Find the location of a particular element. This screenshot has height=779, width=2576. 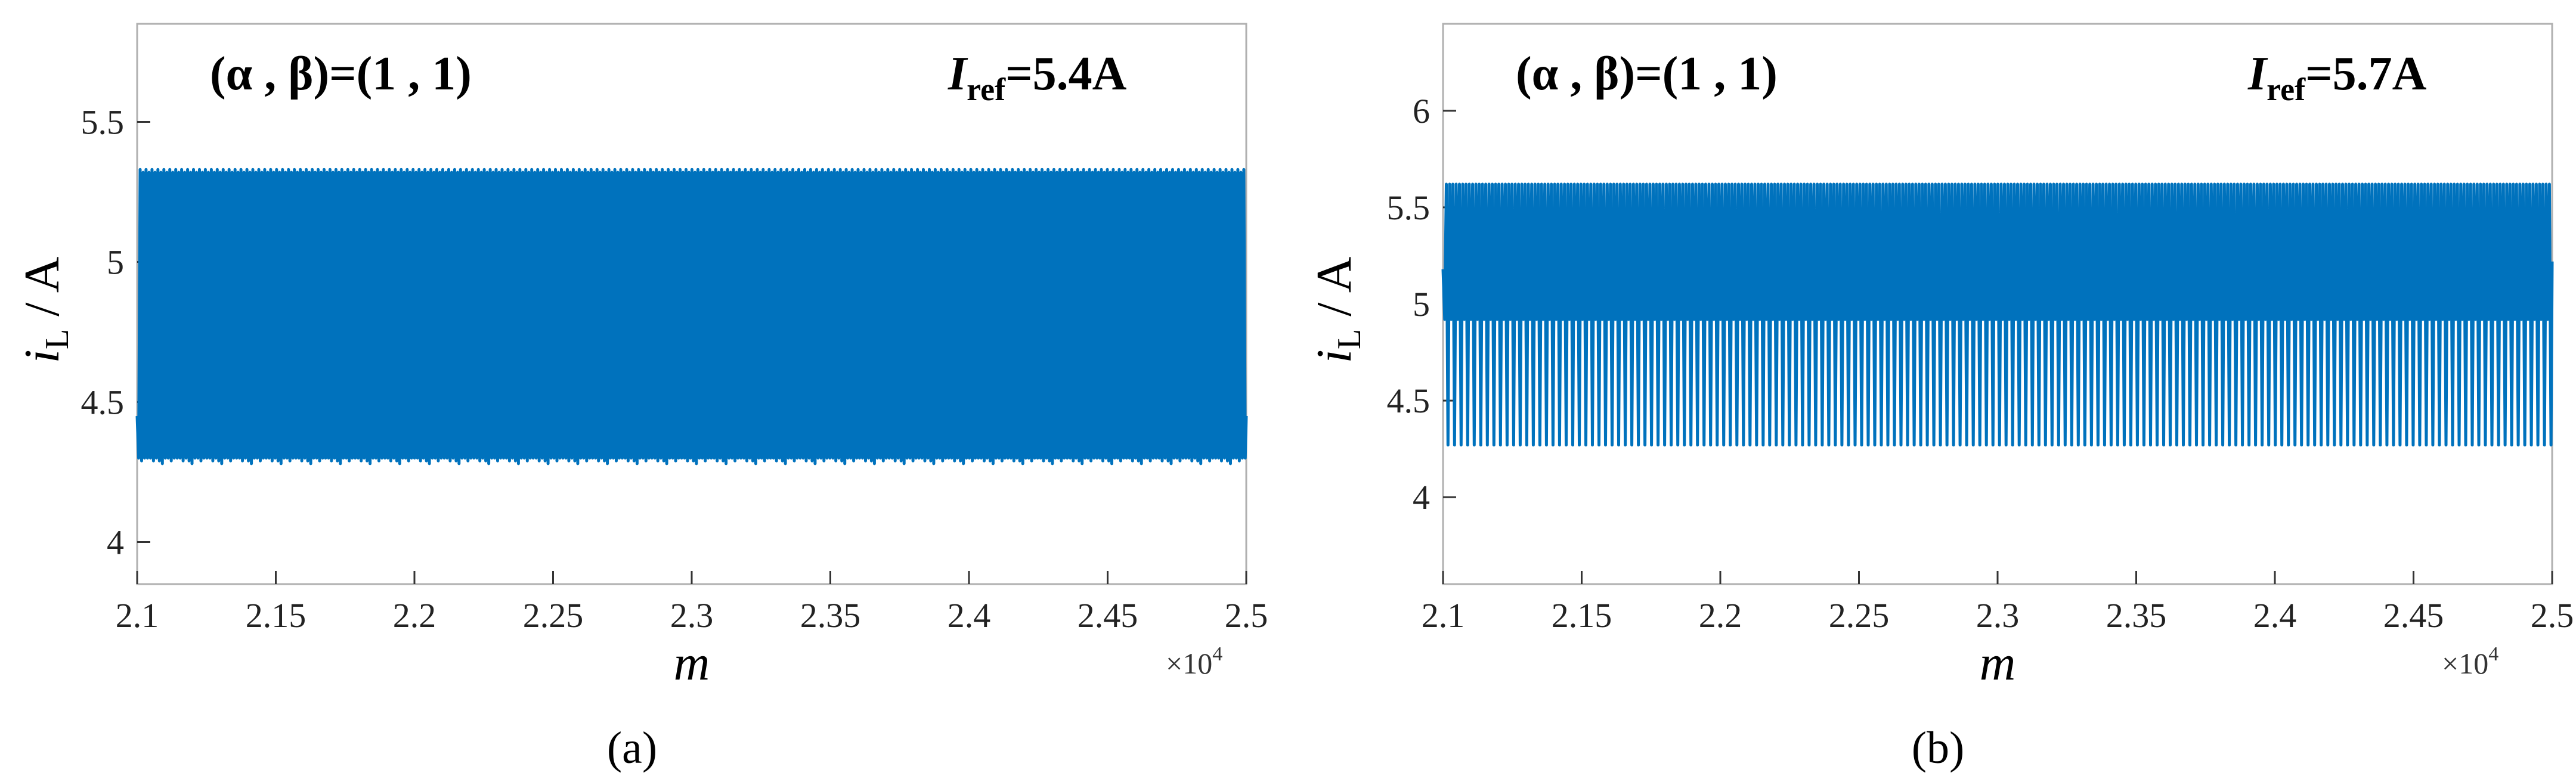

series-line is located at coordinates (1997, 314).